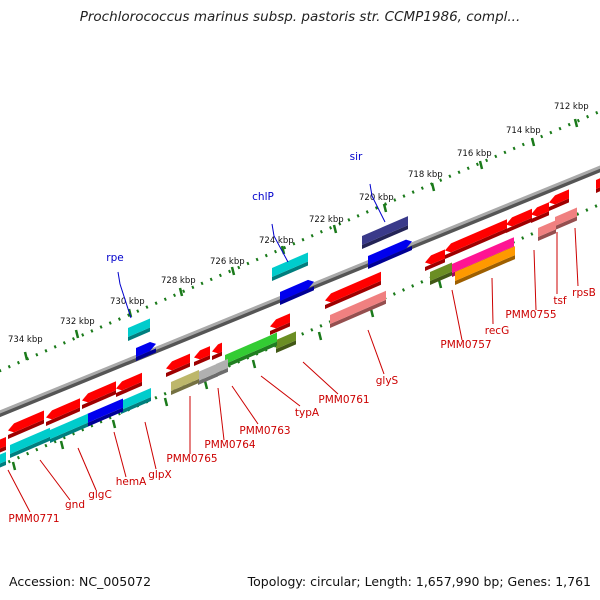 The image size is (600, 600). What do you see at coordinates (185, 382) in the screenshot?
I see `gene-PMM0765` at bounding box center [185, 382].